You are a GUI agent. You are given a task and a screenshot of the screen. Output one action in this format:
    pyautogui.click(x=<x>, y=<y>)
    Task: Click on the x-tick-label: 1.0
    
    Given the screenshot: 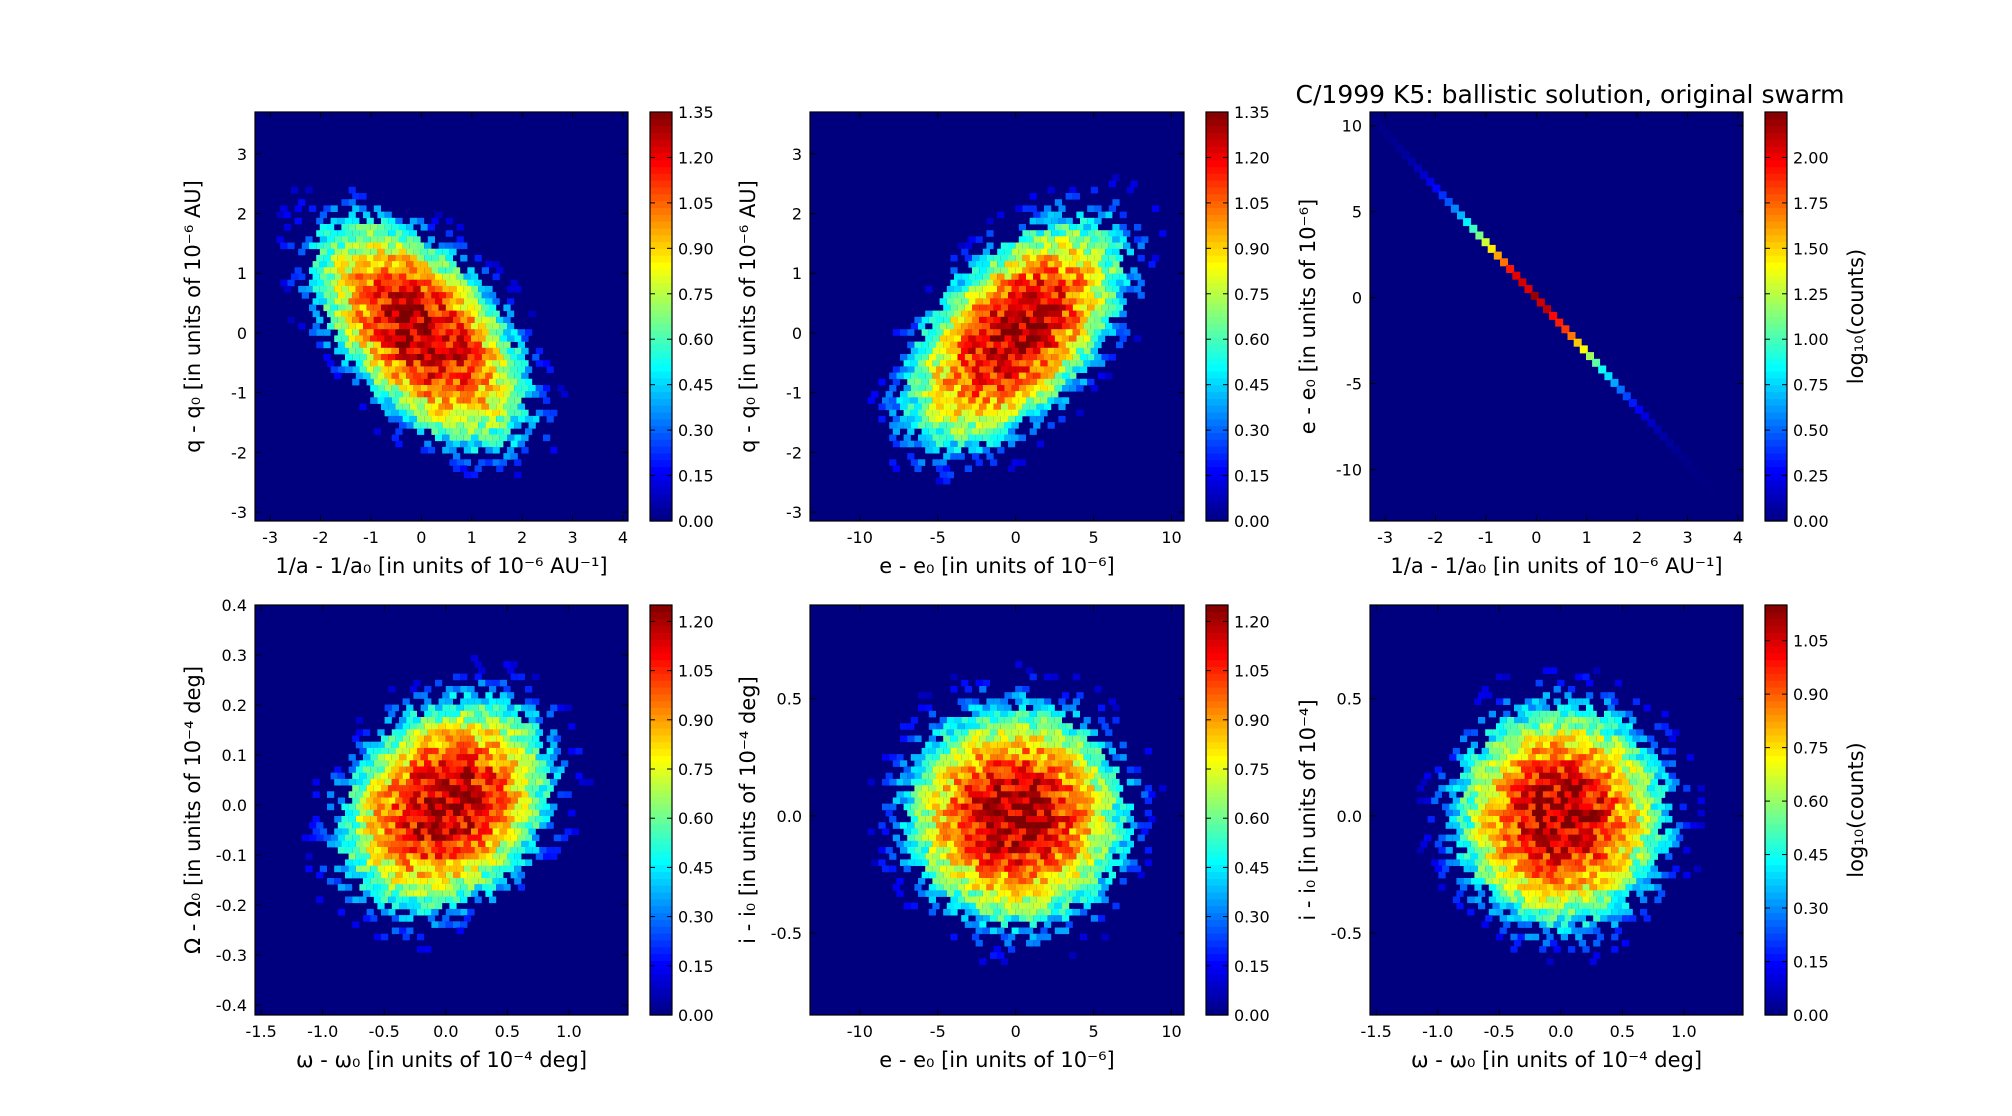 What is the action you would take?
    pyautogui.click(x=568, y=1031)
    